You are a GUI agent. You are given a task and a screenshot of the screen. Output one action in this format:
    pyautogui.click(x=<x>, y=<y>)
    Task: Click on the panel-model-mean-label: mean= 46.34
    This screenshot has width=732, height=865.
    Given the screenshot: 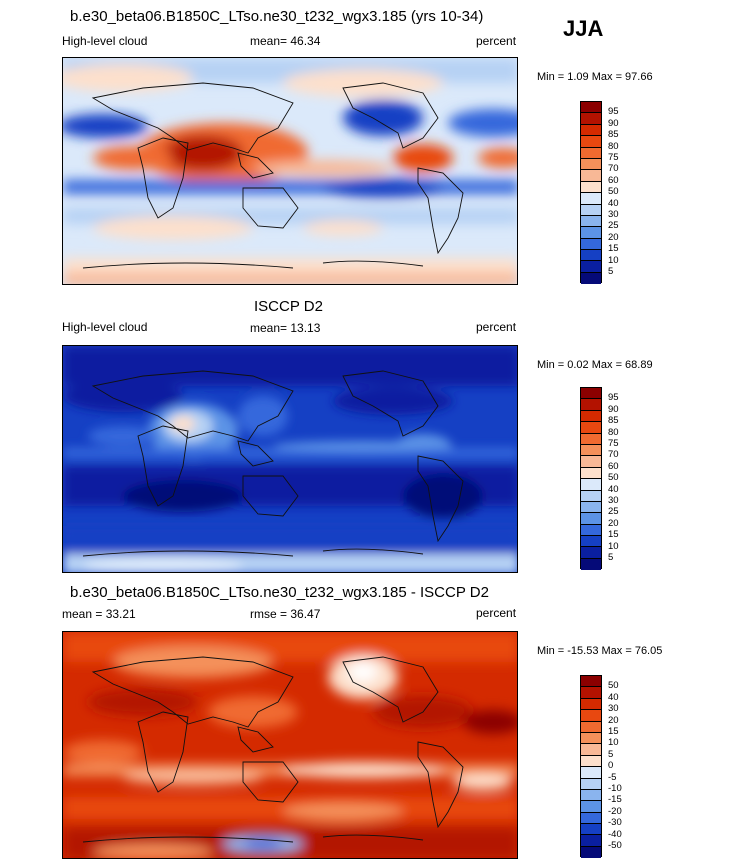 What is the action you would take?
    pyautogui.click(x=285, y=41)
    